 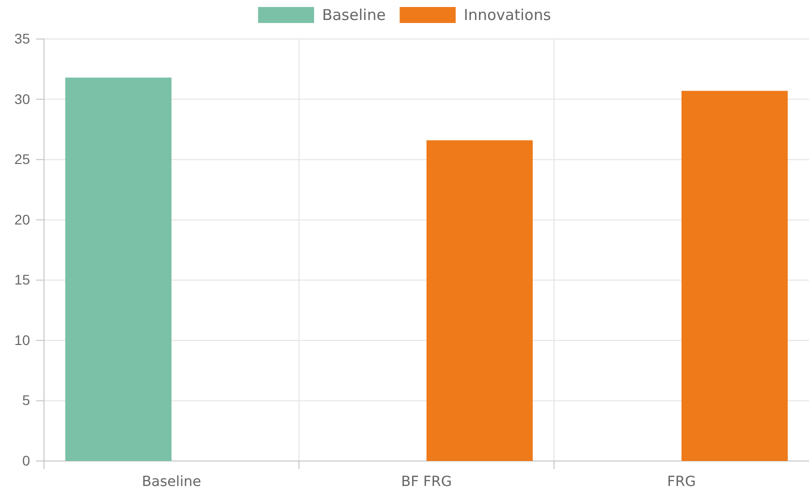 What do you see at coordinates (22, 280) in the screenshot?
I see `y-tick-label: 15` at bounding box center [22, 280].